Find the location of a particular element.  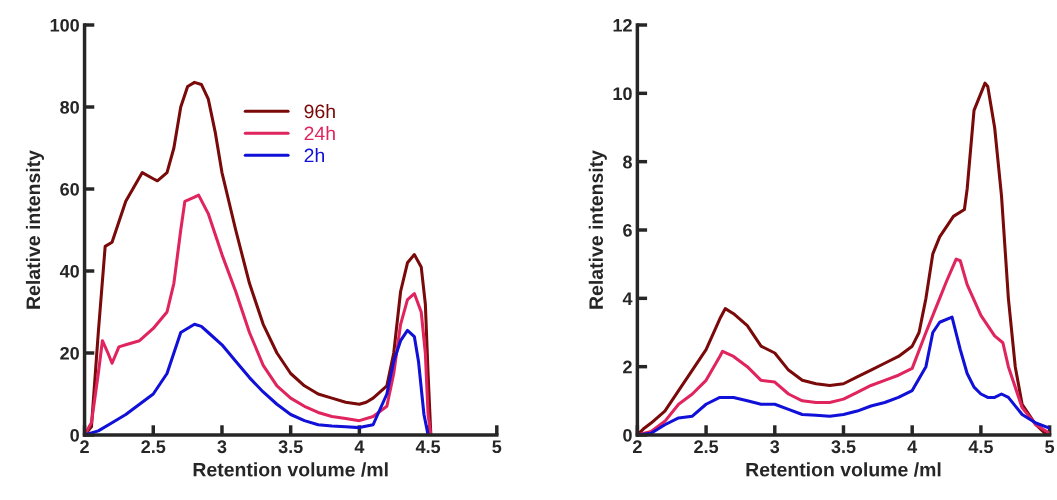

y-tick-label: 10 is located at coordinates (622, 94).